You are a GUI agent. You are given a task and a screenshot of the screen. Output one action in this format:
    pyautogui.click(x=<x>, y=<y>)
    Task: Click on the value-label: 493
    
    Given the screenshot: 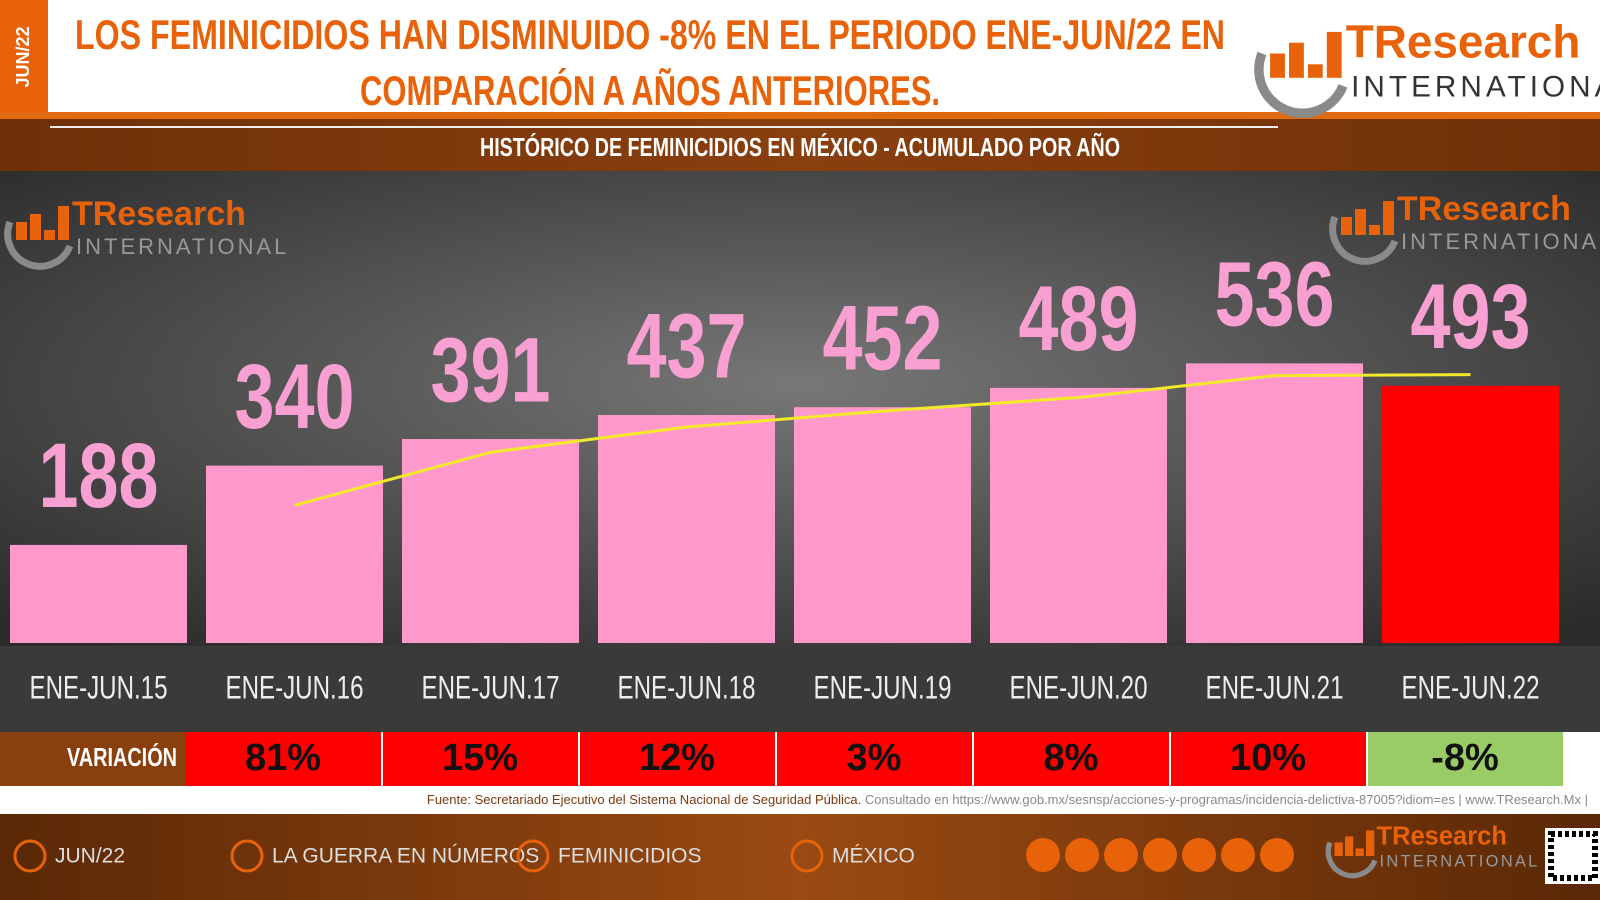 What is the action you would take?
    pyautogui.click(x=1471, y=317)
    